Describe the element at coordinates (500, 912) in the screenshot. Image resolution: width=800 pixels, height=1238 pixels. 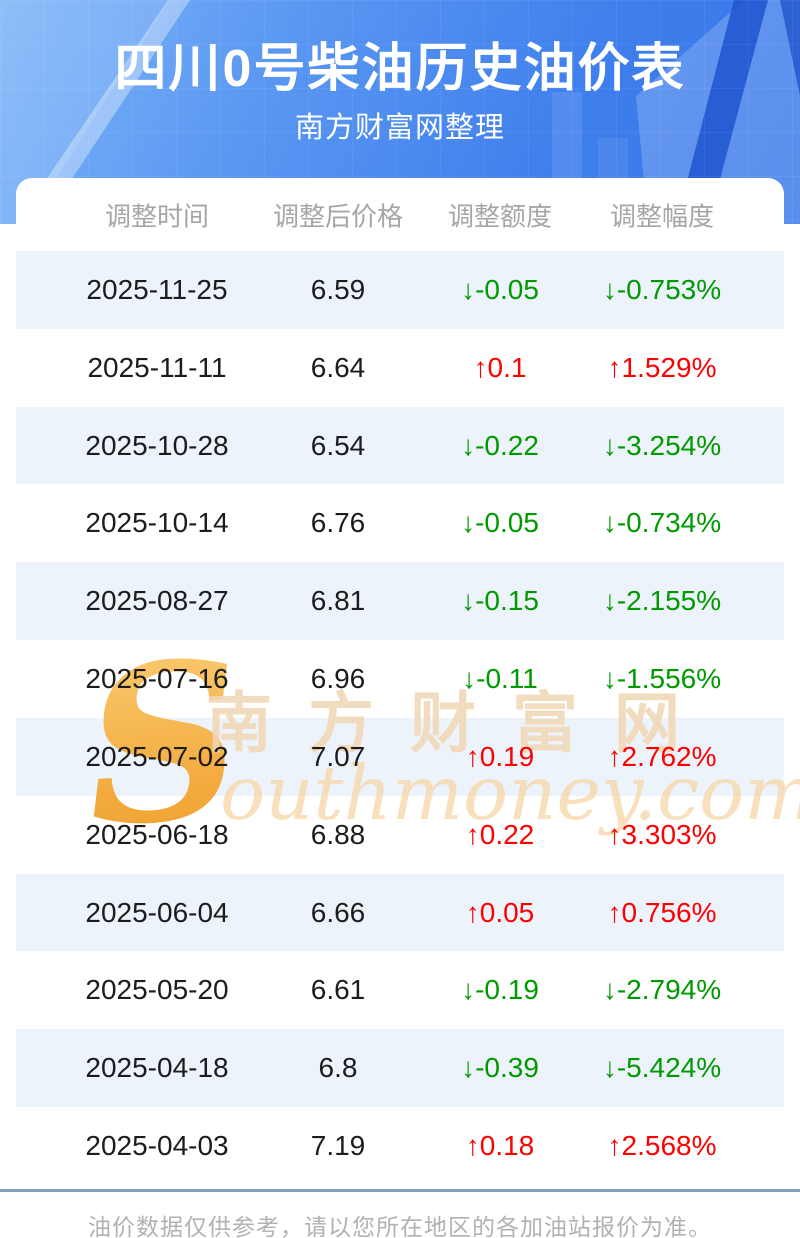
I see `row-change: ↑0.05` at that location.